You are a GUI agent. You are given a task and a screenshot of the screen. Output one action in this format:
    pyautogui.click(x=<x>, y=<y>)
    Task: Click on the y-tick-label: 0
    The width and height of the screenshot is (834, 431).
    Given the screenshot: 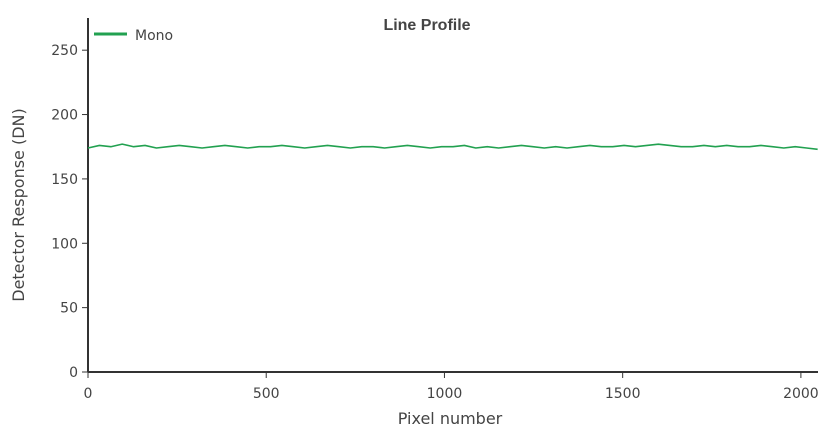 What is the action you would take?
    pyautogui.click(x=73, y=373)
    